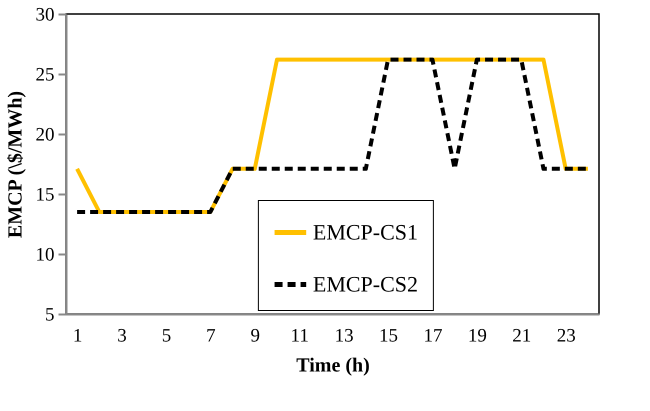 The width and height of the screenshot is (650, 411). What do you see at coordinates (45, 75) in the screenshot?
I see `y-tick-label: 25` at bounding box center [45, 75].